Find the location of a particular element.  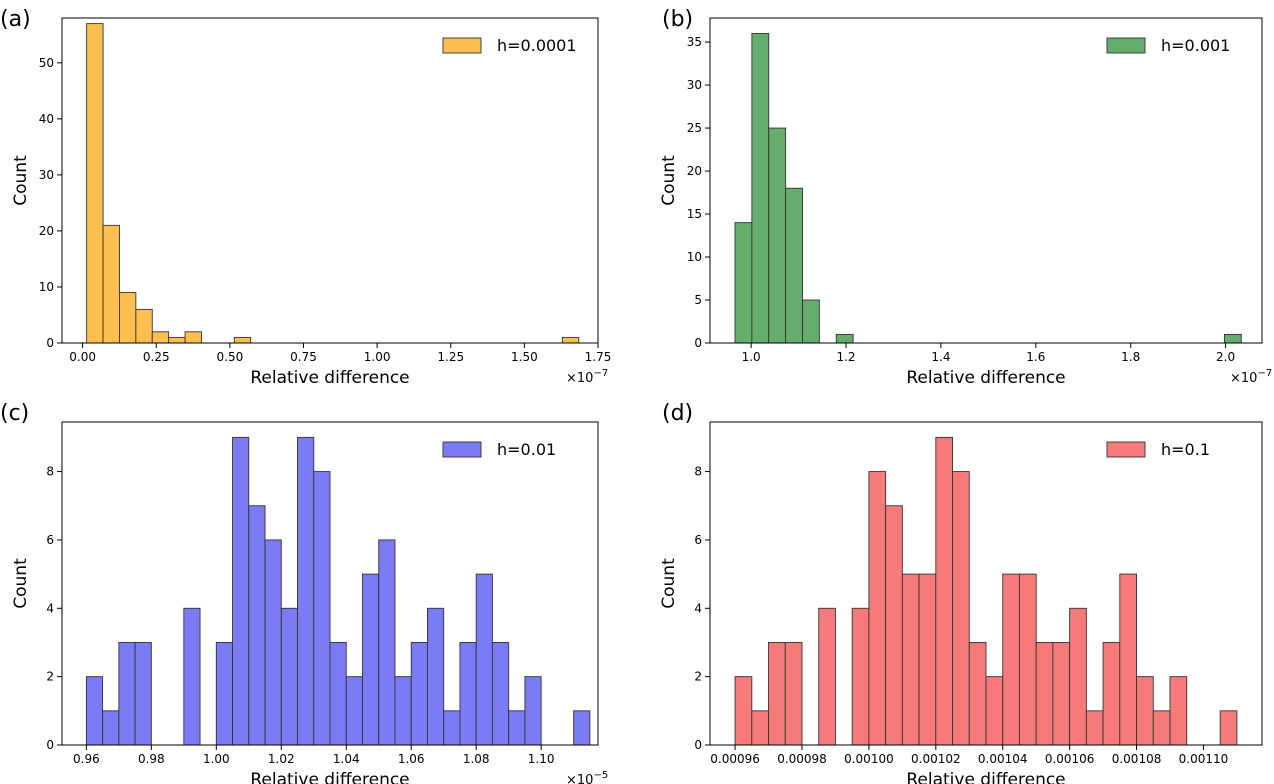

x-tick-label: 1.0 is located at coordinates (751, 357).